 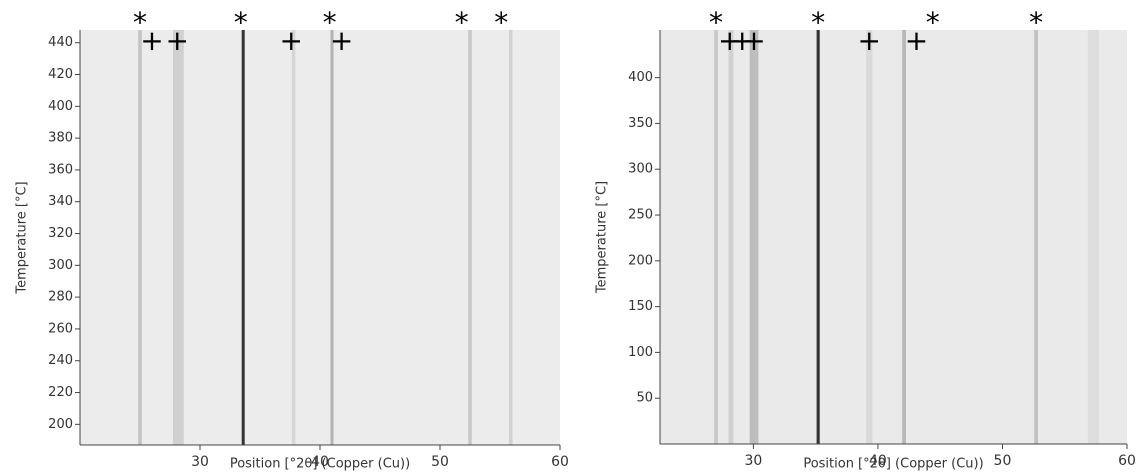 I want to click on y-tick-label: 260, so click(x=60, y=328).